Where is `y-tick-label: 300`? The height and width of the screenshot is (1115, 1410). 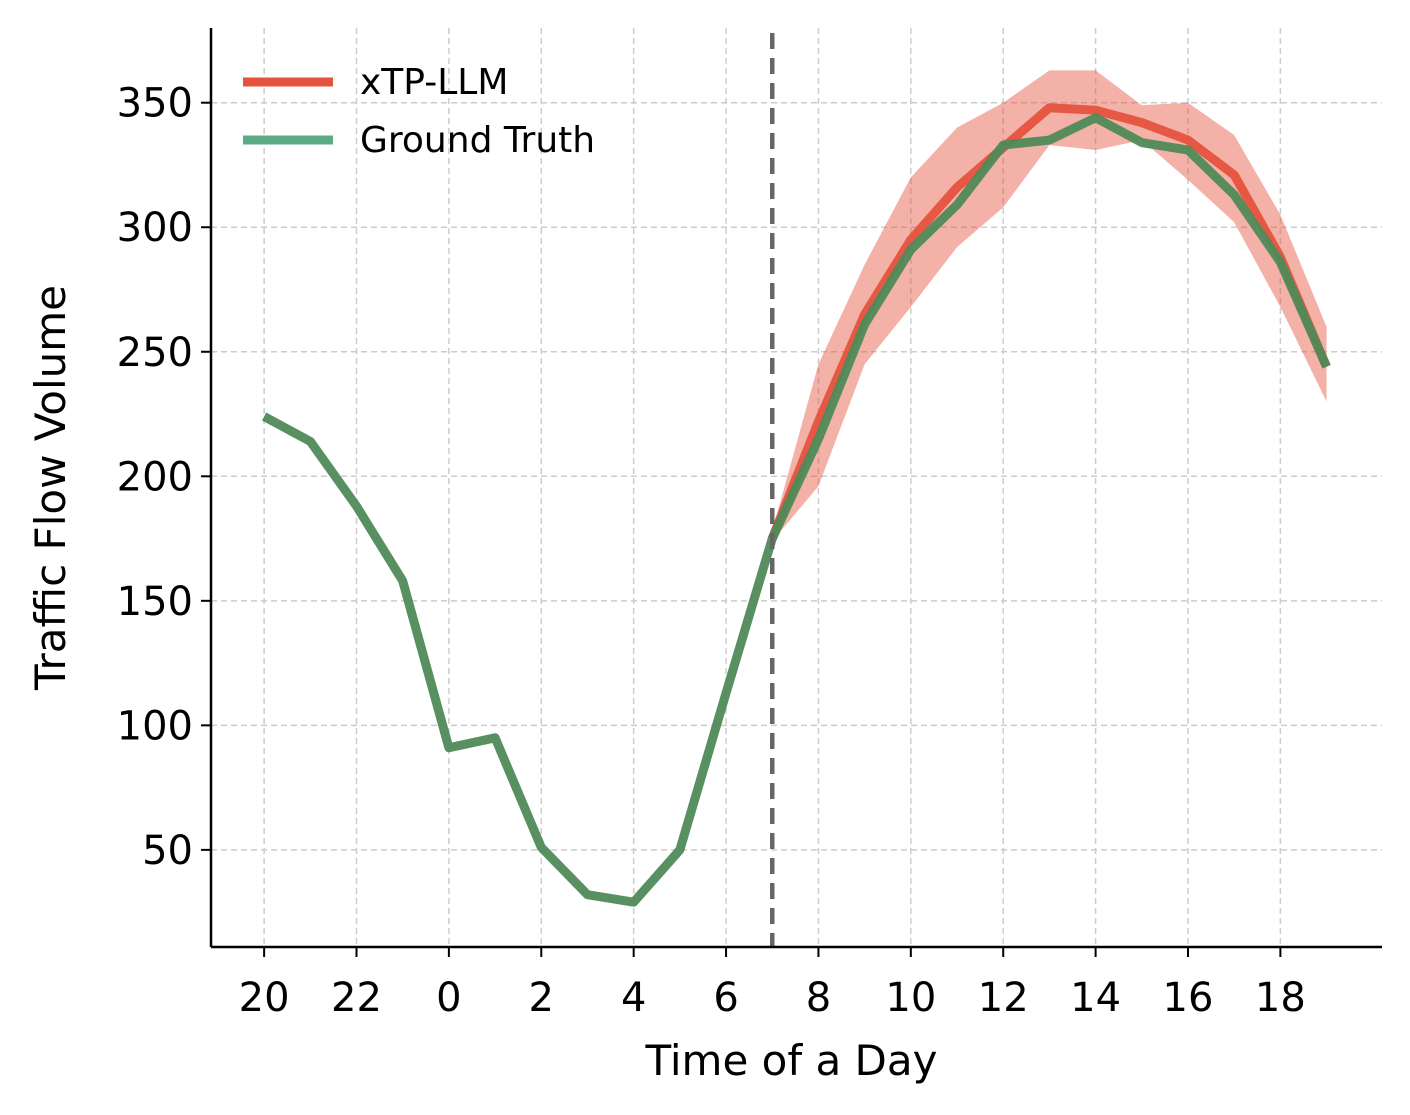
y-tick-label: 300 is located at coordinates (155, 228).